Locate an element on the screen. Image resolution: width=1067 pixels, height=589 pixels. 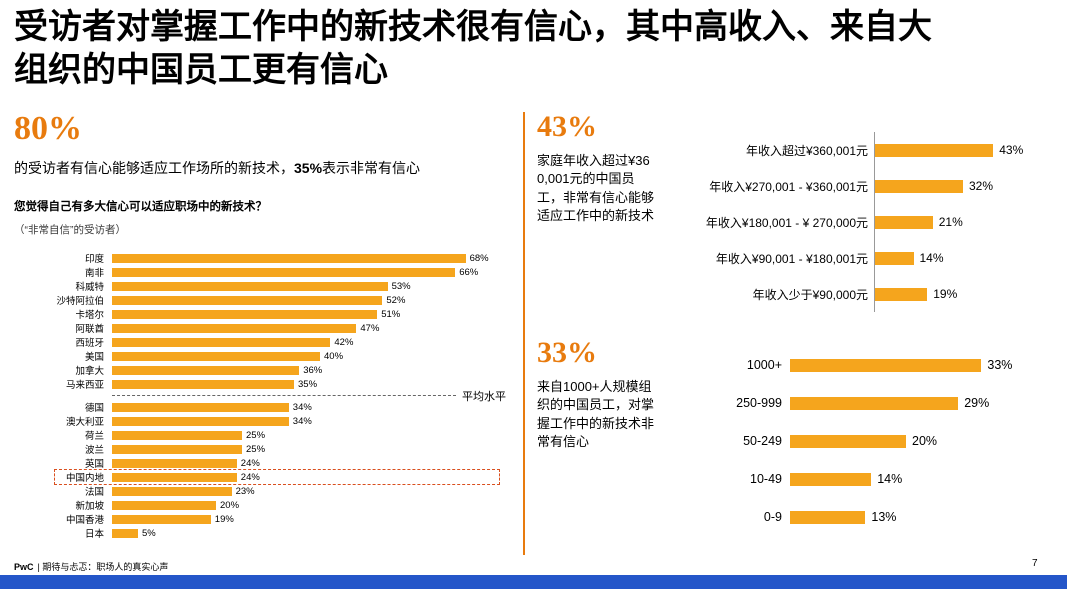
pwc-logo-text: PwC is located at coordinates (24, 567).